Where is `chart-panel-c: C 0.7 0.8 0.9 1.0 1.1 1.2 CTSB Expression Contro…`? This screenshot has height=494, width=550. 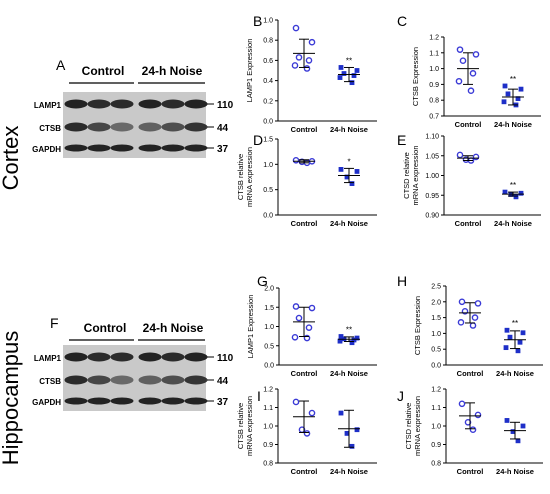 chart-panel-c: C 0.7 0.8 0.9 1.0 1.1 1.2 CTSB Expression Contro… is located at coordinates (469, 71).